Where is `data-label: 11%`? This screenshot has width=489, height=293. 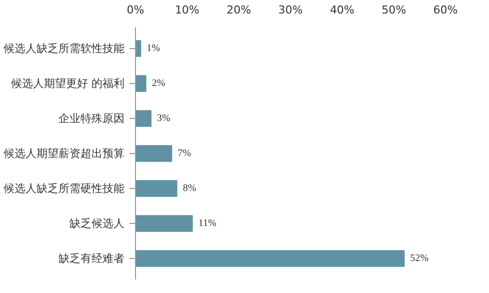 data-label: 11% is located at coordinates (207, 223).